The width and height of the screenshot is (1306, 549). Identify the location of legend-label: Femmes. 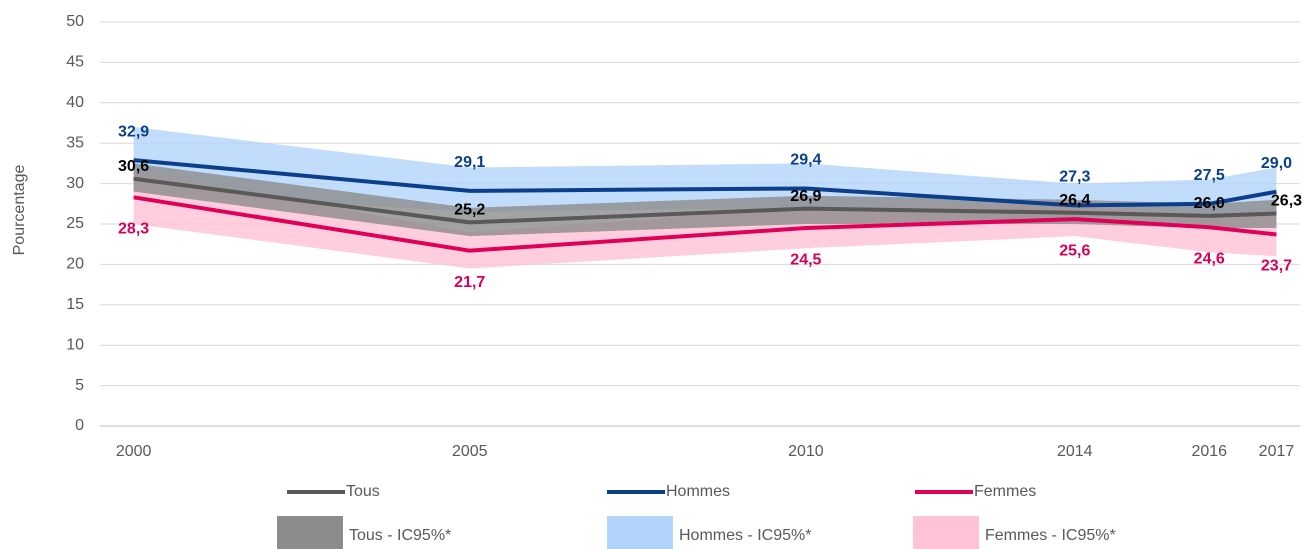
(1005, 491).